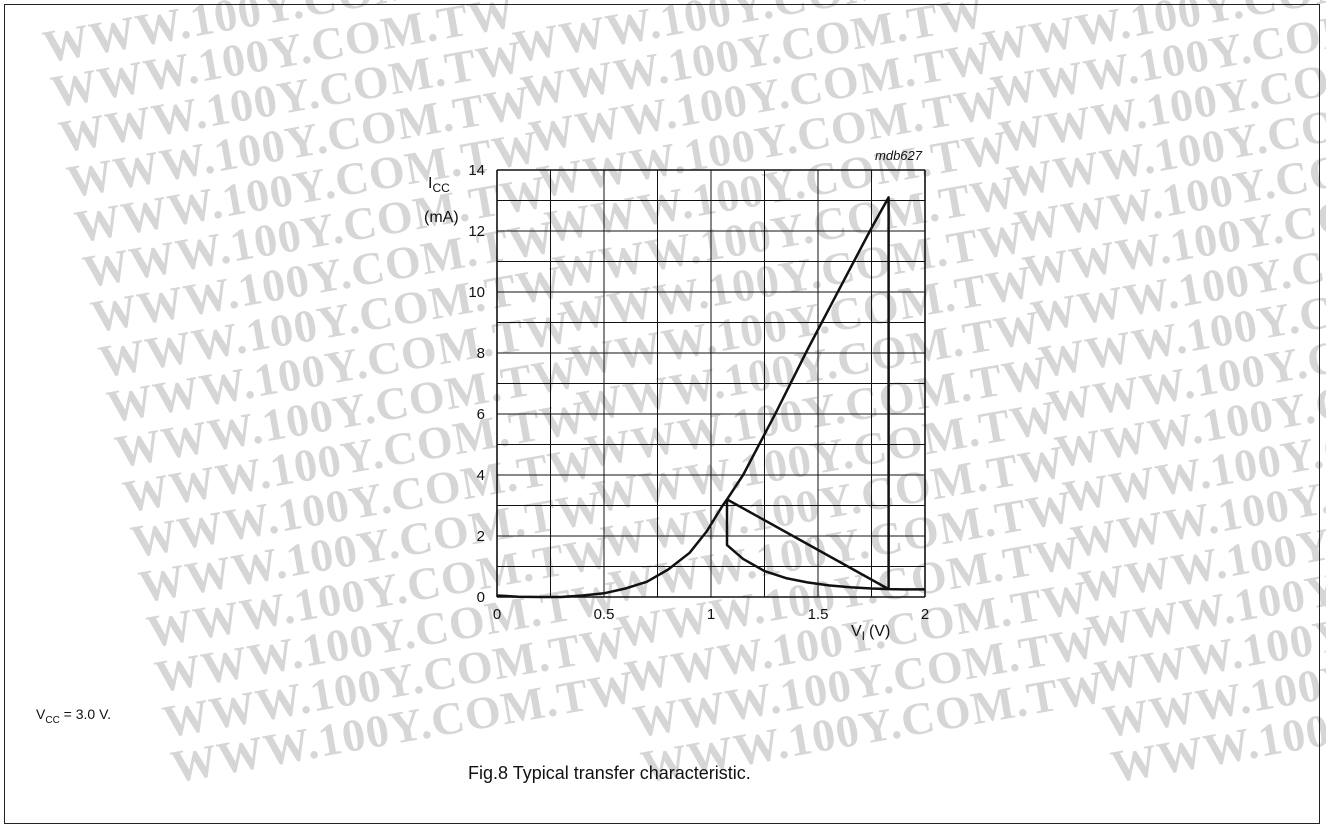 Image resolution: width=1326 pixels, height=824 pixels. Describe the element at coordinates (476, 170) in the screenshot. I see `y-tick-label: 14` at that location.